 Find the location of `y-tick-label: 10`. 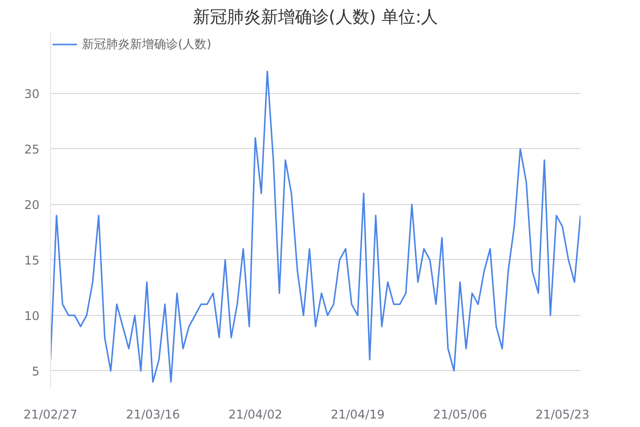

y-tick-label: 10 is located at coordinates (32, 315).